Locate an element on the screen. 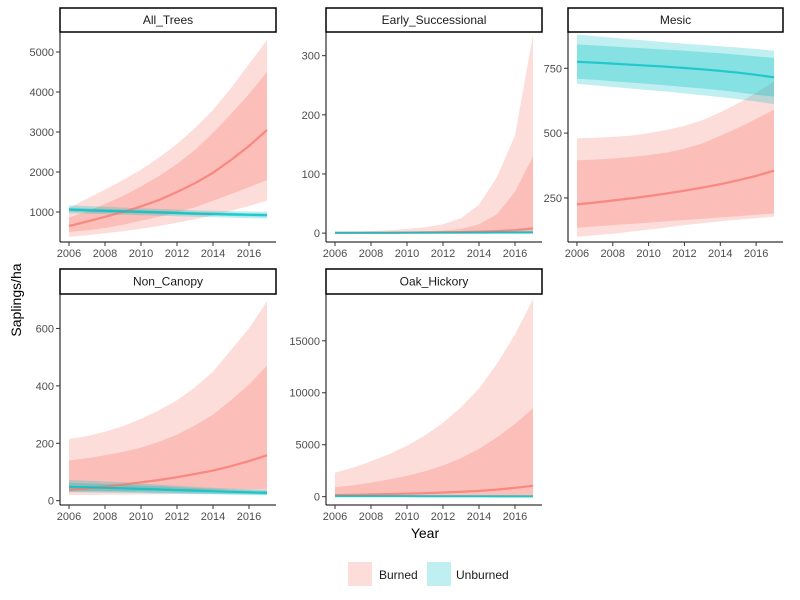 This screenshot has height=600, width=800. strip-label: Oak_Hickory is located at coordinates (434, 282).